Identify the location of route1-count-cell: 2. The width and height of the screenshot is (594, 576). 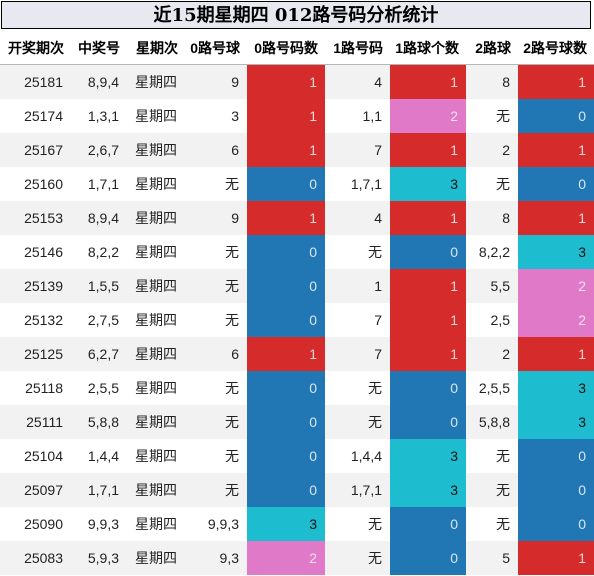
(428, 116).